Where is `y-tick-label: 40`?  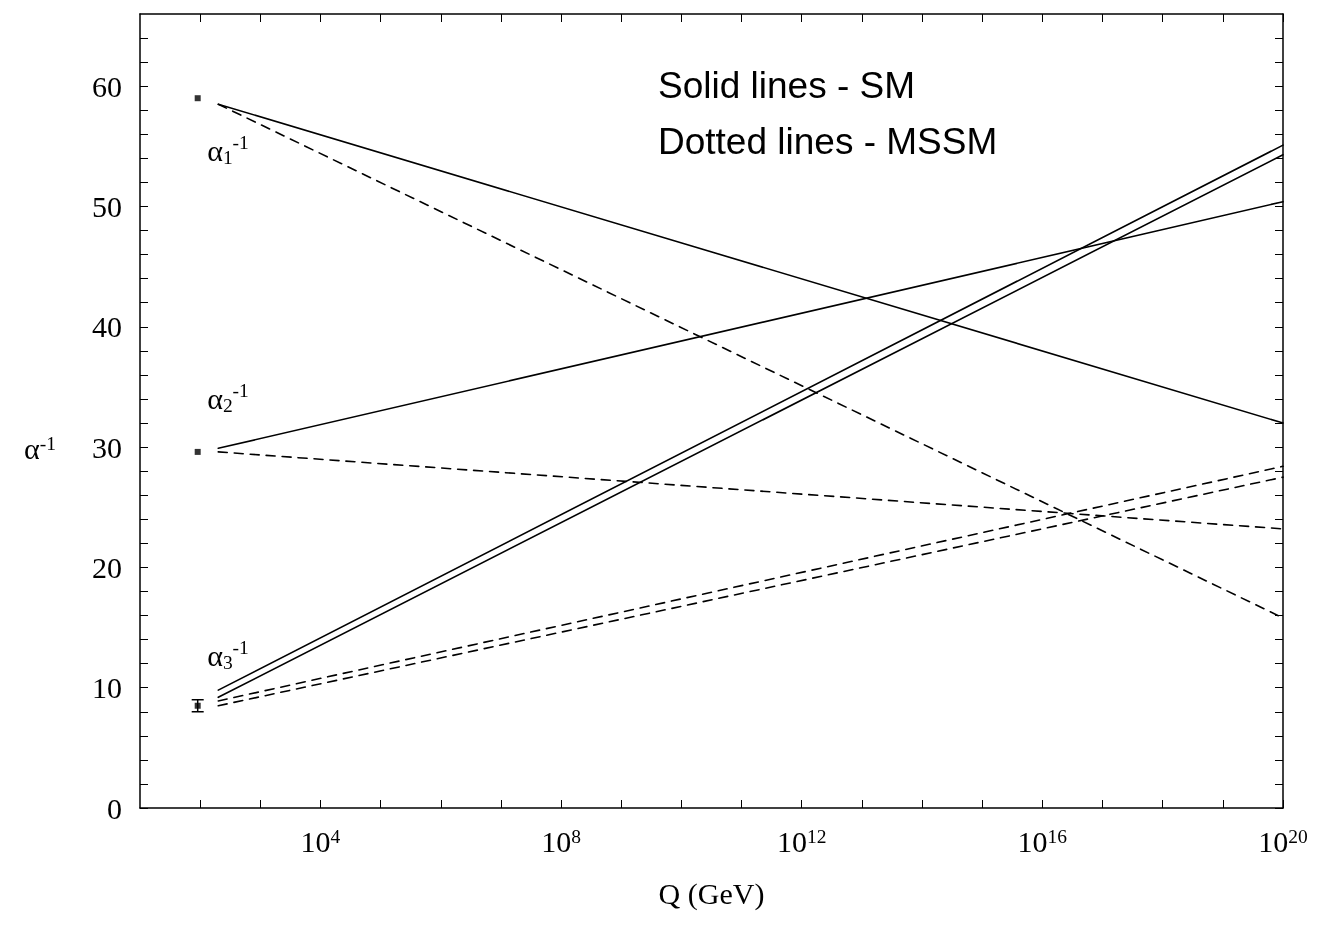
y-tick-label: 40 is located at coordinates (107, 327).